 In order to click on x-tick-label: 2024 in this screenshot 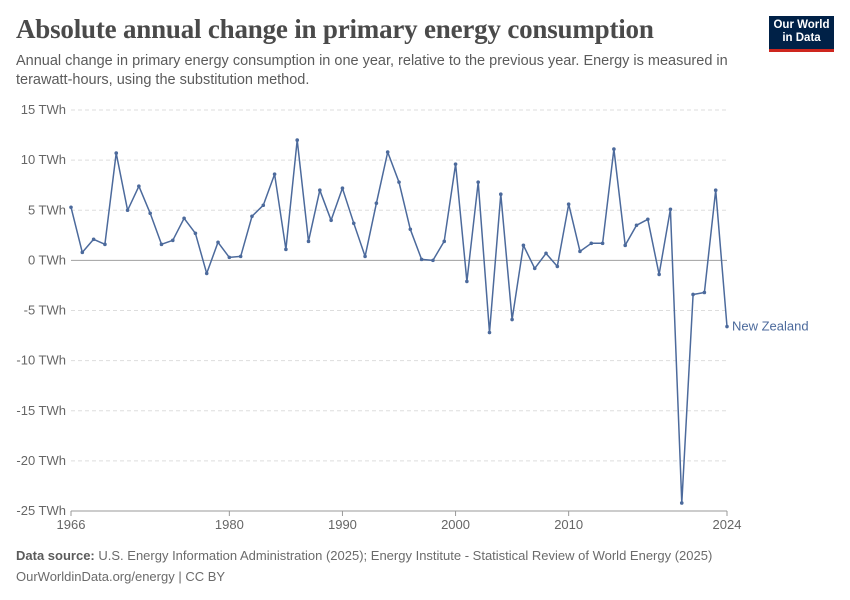, I will do `click(727, 524)`.